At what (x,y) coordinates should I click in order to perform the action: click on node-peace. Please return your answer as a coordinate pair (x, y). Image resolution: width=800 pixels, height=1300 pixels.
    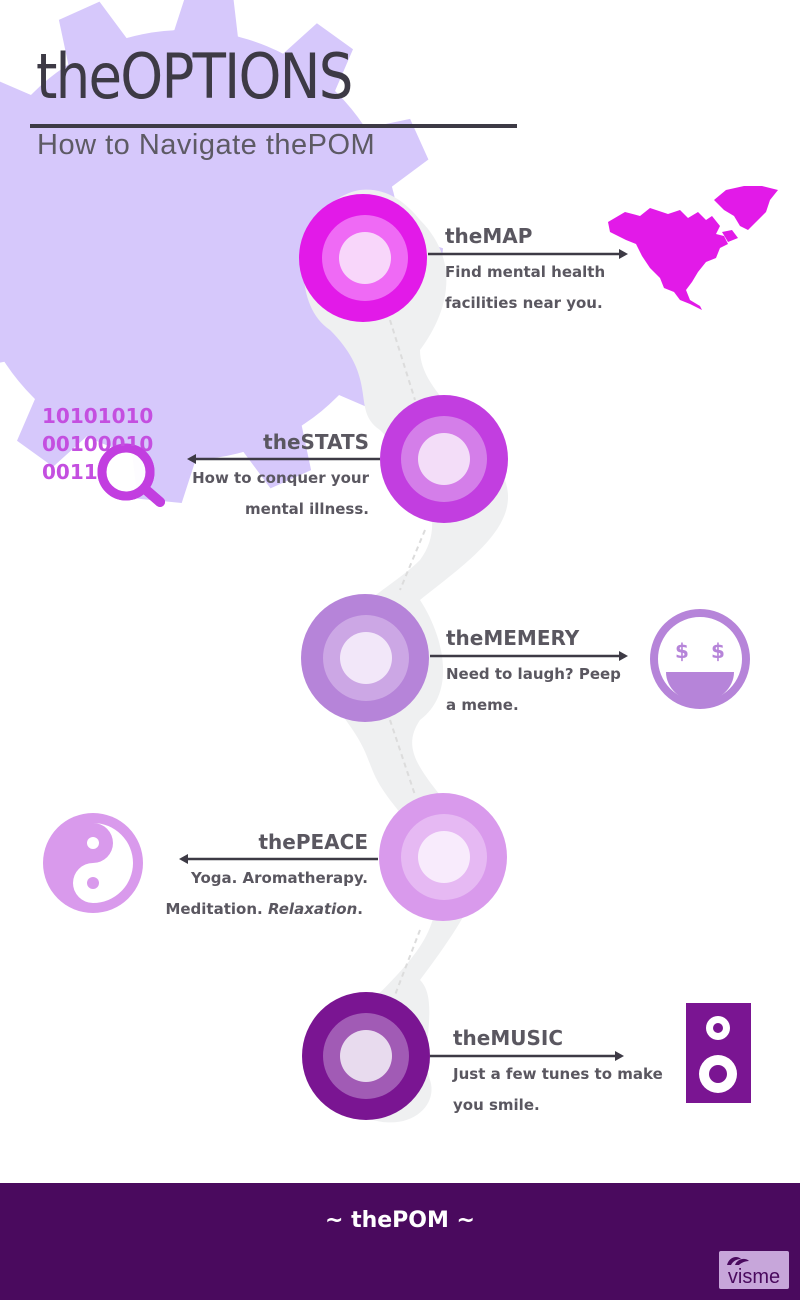
    Looking at the image, I should click on (443, 857).